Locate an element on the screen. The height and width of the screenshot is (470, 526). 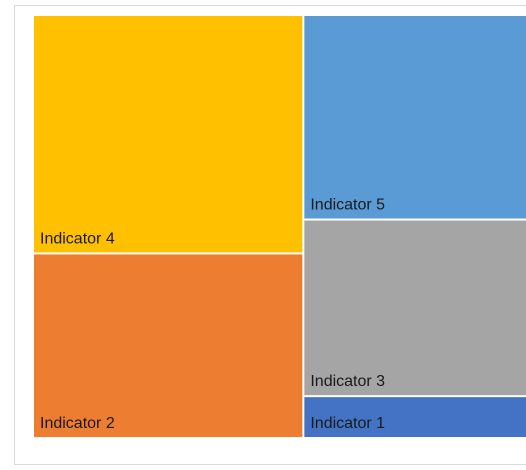
tile-label: Indicator 4 is located at coordinates (77, 238).